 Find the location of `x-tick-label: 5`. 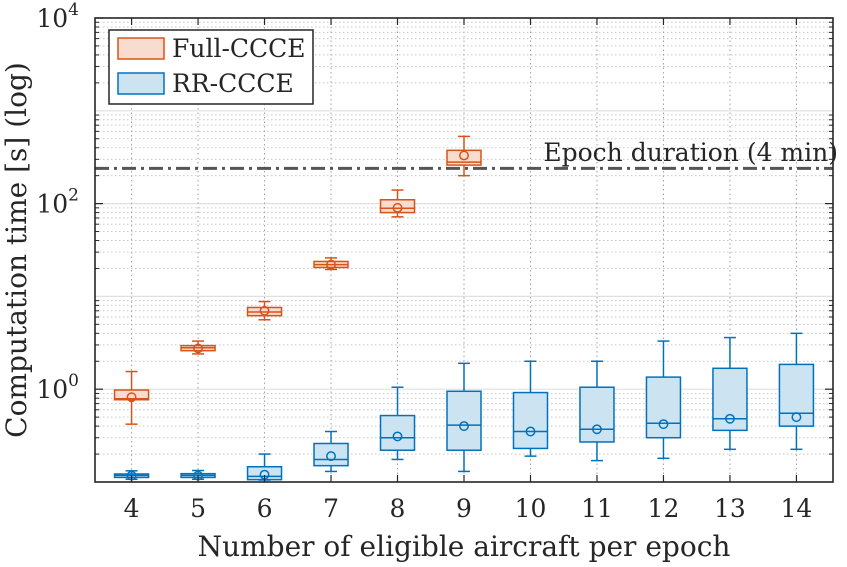

x-tick-label: 5 is located at coordinates (198, 508).